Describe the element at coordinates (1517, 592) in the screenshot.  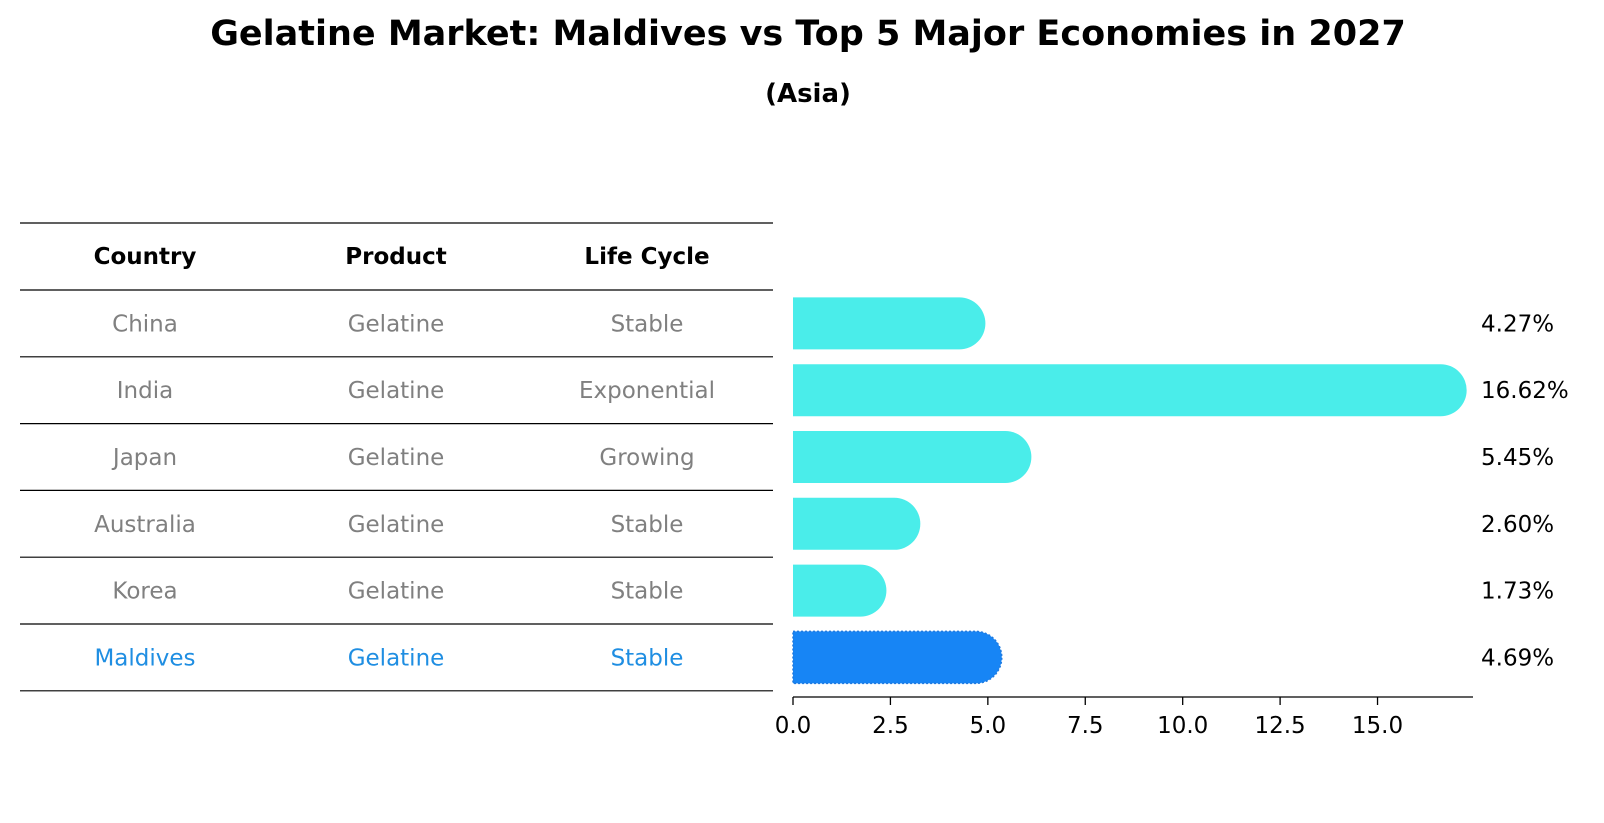
I see `value-label: 1.73%` at that location.